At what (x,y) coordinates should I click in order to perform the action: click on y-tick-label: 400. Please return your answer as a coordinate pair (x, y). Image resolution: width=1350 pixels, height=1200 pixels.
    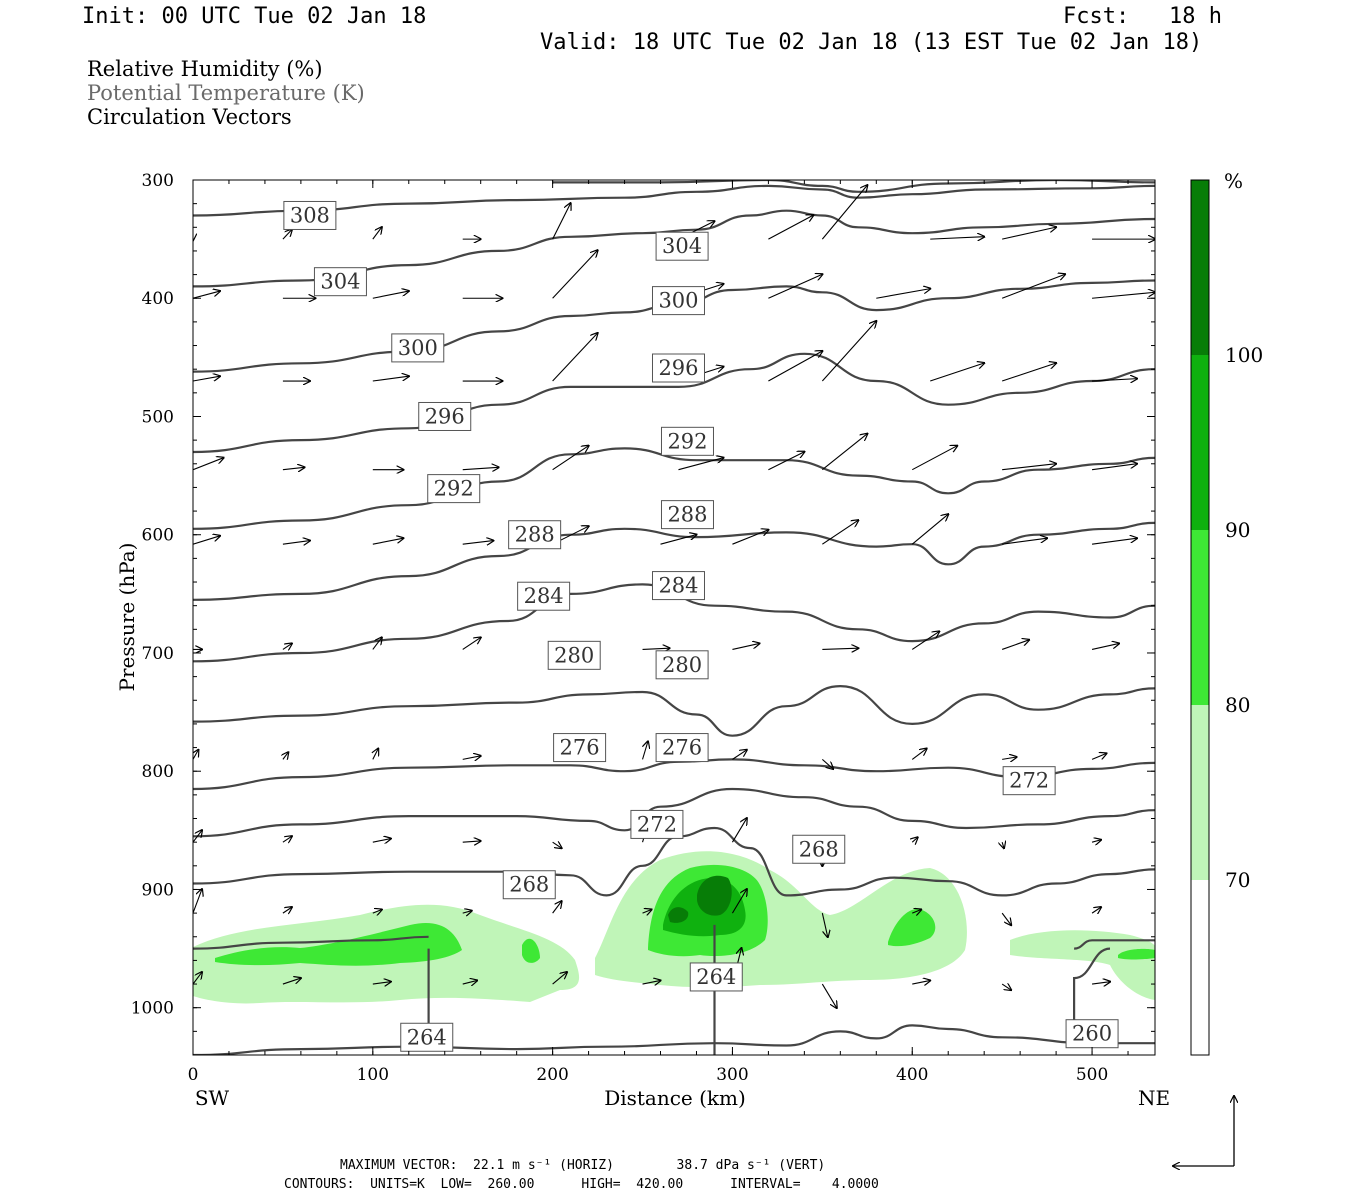
    Looking at the image, I should click on (158, 299).